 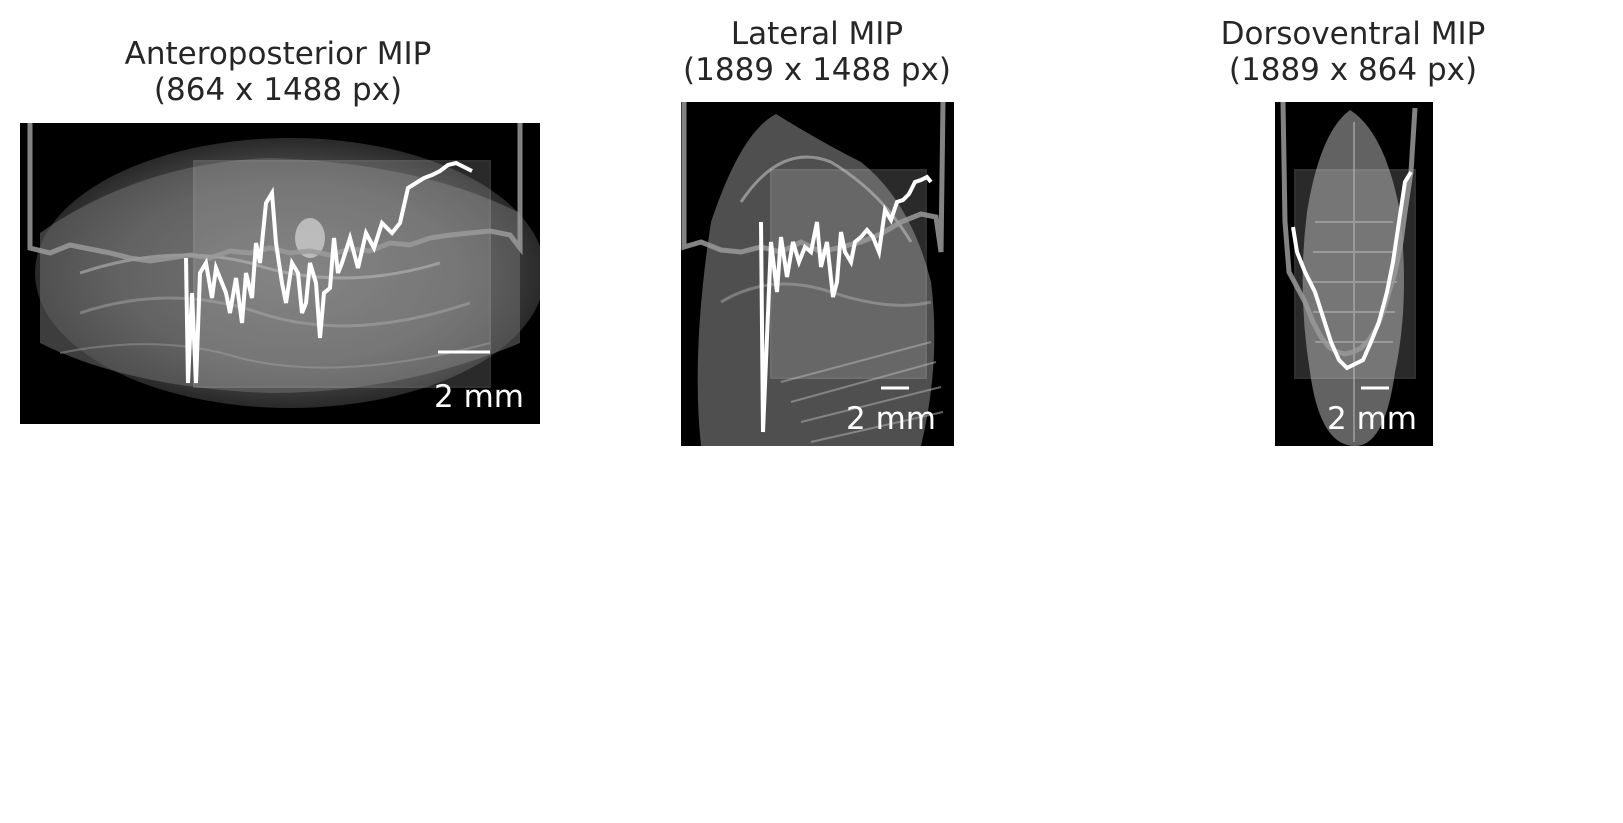 I want to click on panel-title: Dorsoventral MIP (1889 x 864 px), so click(x=1353, y=52).